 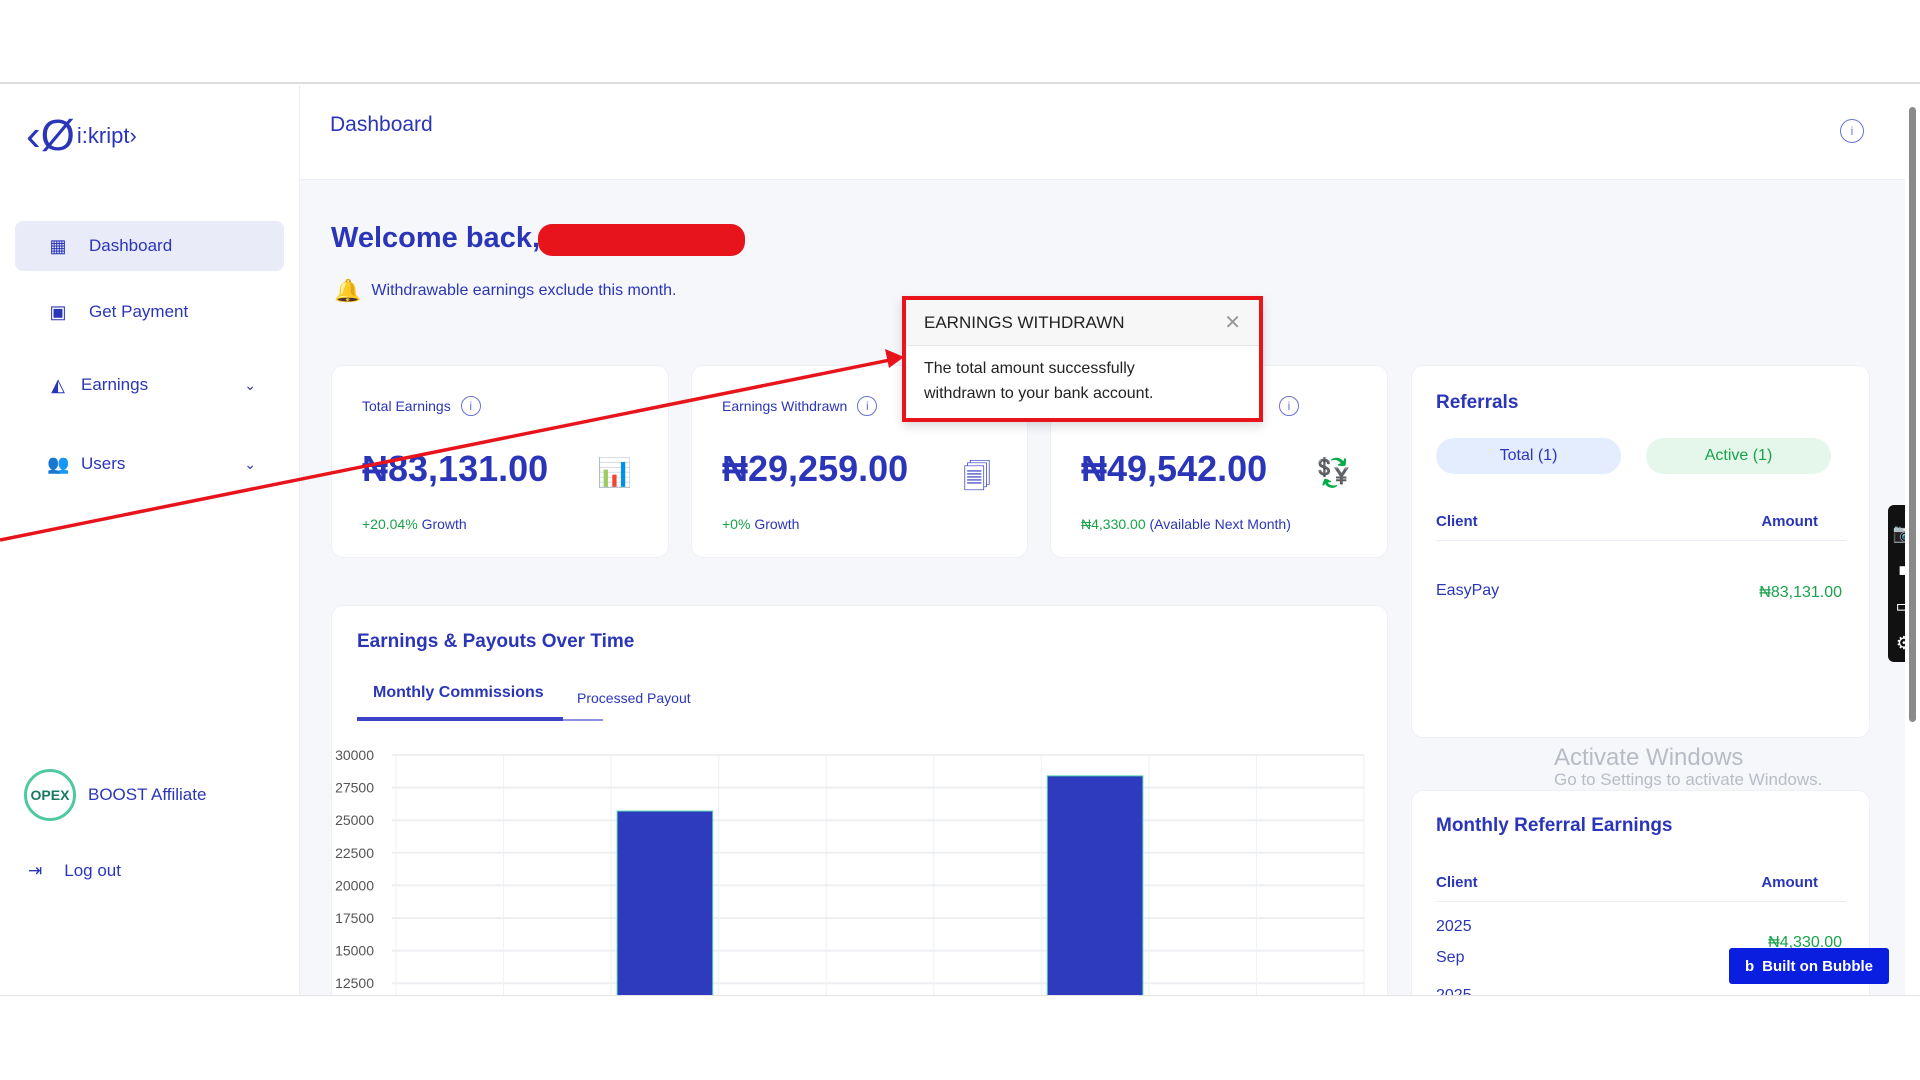 What do you see at coordinates (1688, 779) in the screenshot?
I see `activate-windows-subtitle: Go to Settings to activate Windows.` at bounding box center [1688, 779].